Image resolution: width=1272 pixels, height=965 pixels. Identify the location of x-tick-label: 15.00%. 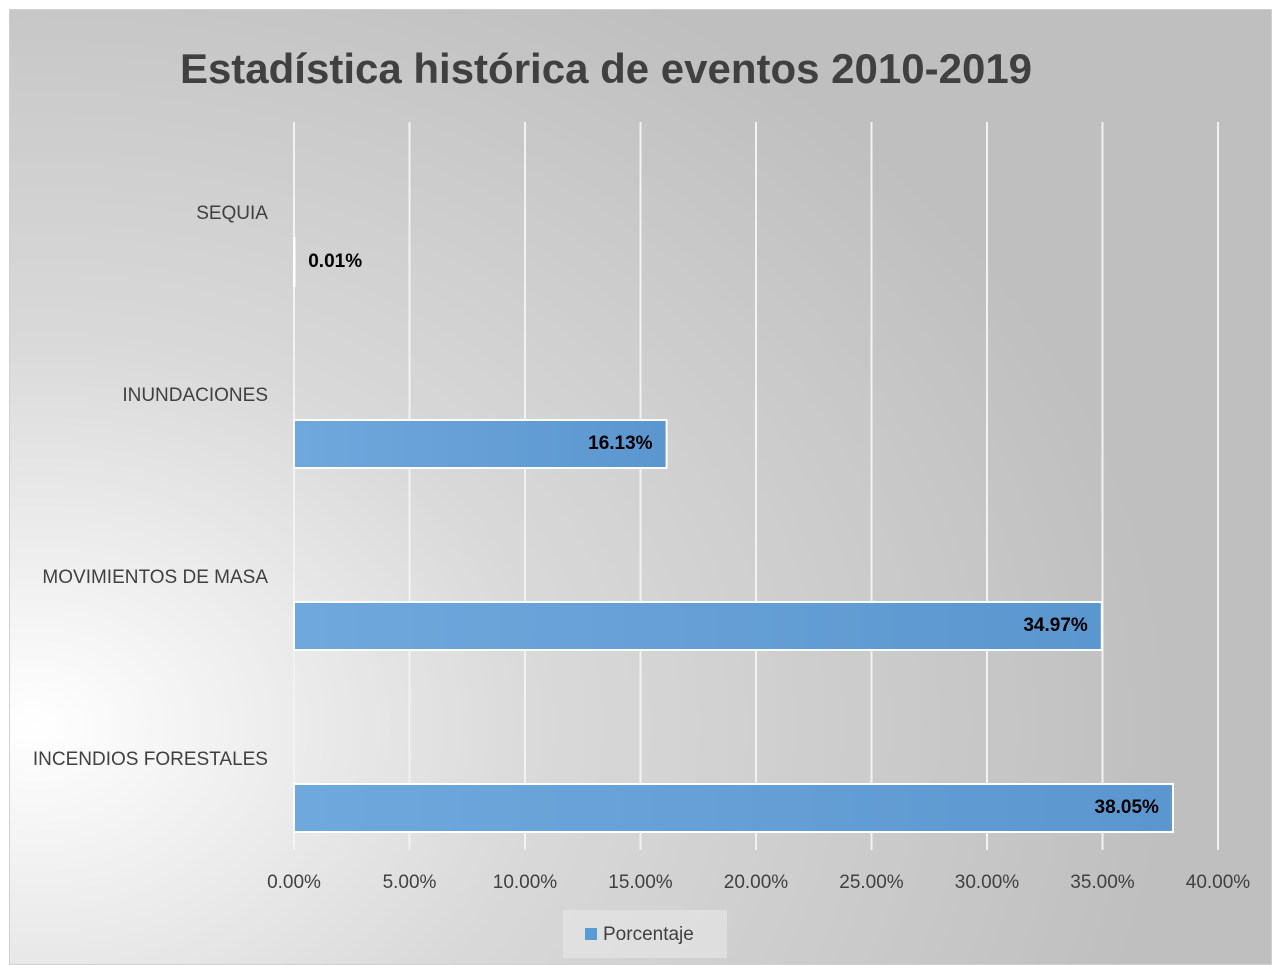
(640, 882).